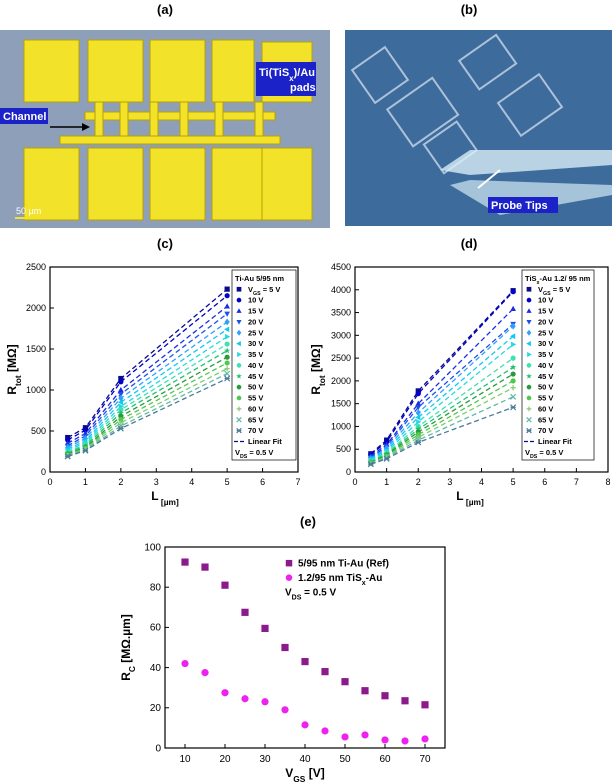 This screenshot has width=614, height=784. What do you see at coordinates (152, 547) in the screenshot?
I see `y-tick-label: 100` at bounding box center [152, 547].